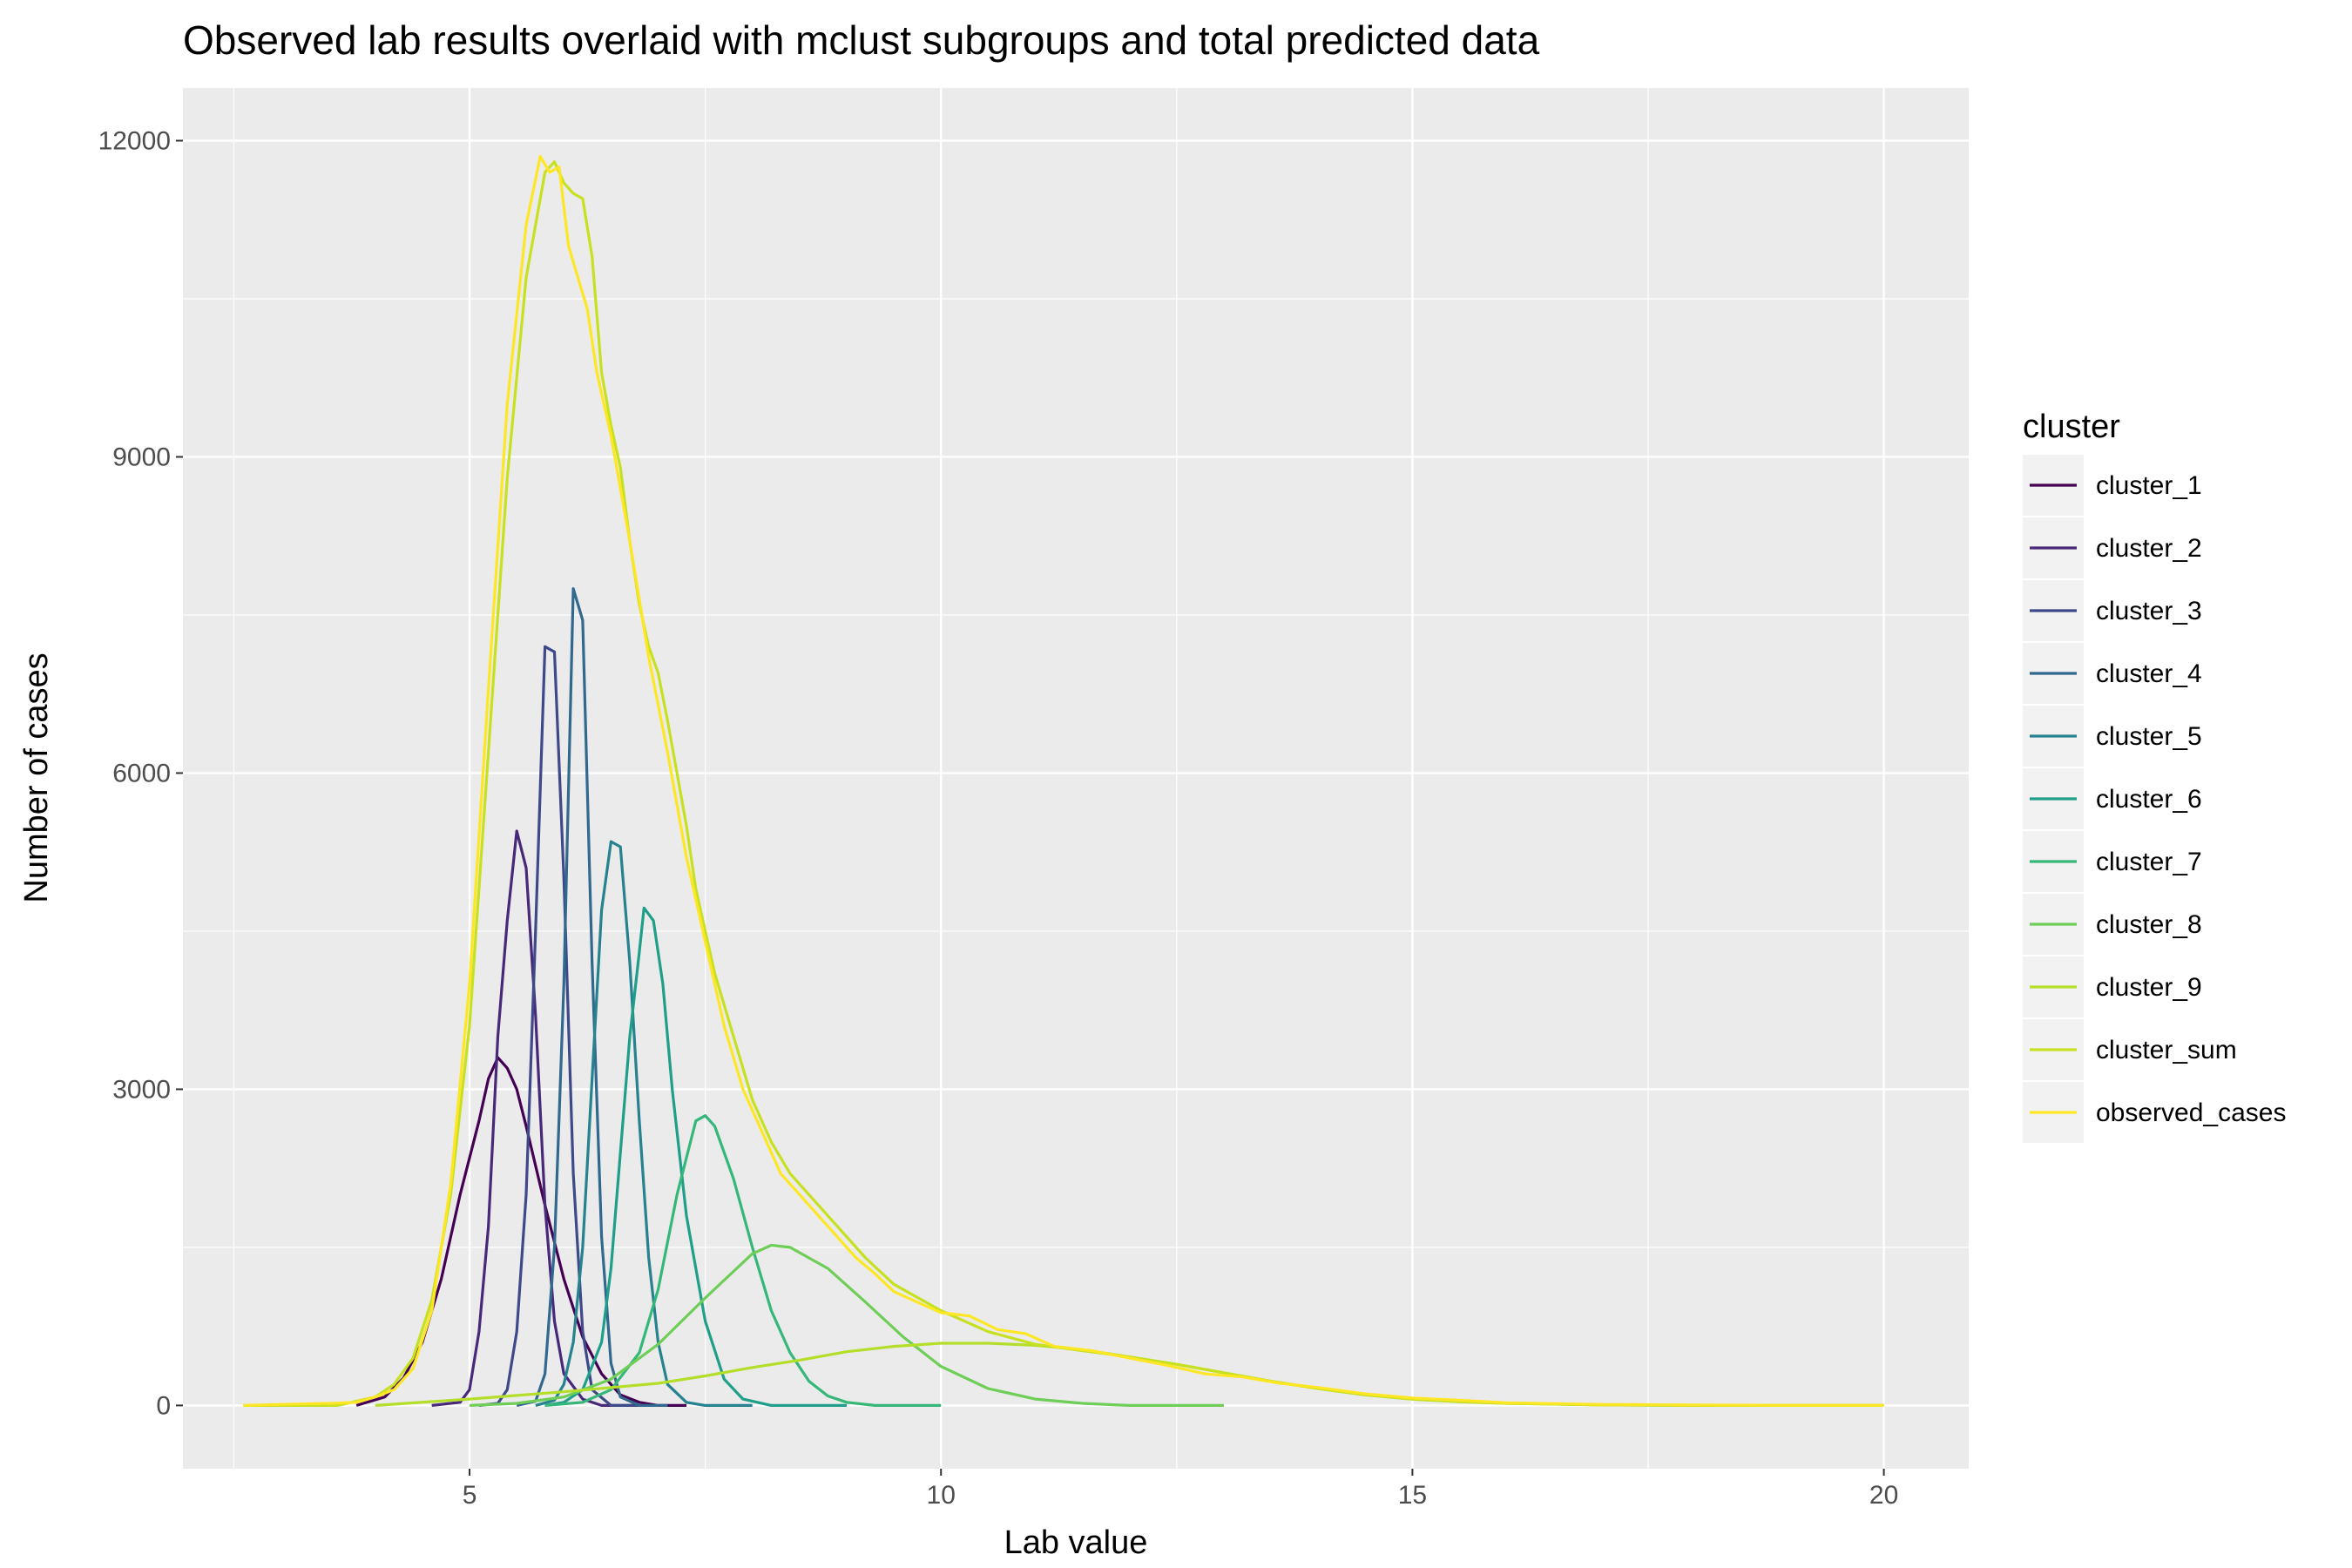 This screenshot has height=1568, width=2352. What do you see at coordinates (2149, 736) in the screenshot?
I see `legend-label-cluster_5: cluster_5` at bounding box center [2149, 736].